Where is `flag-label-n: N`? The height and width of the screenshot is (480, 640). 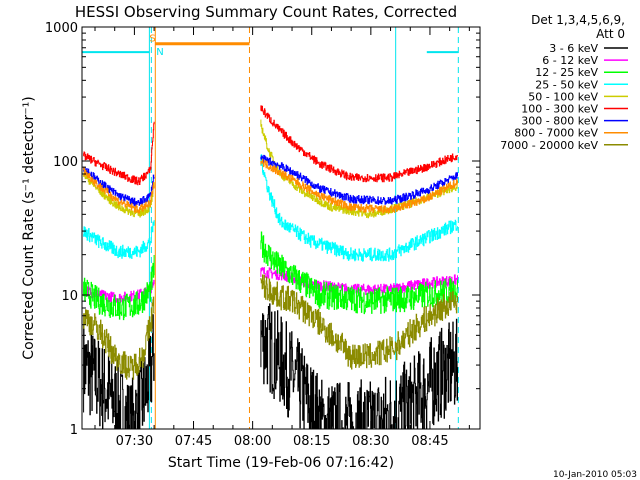
flag-label-n: N is located at coordinates (159, 52).